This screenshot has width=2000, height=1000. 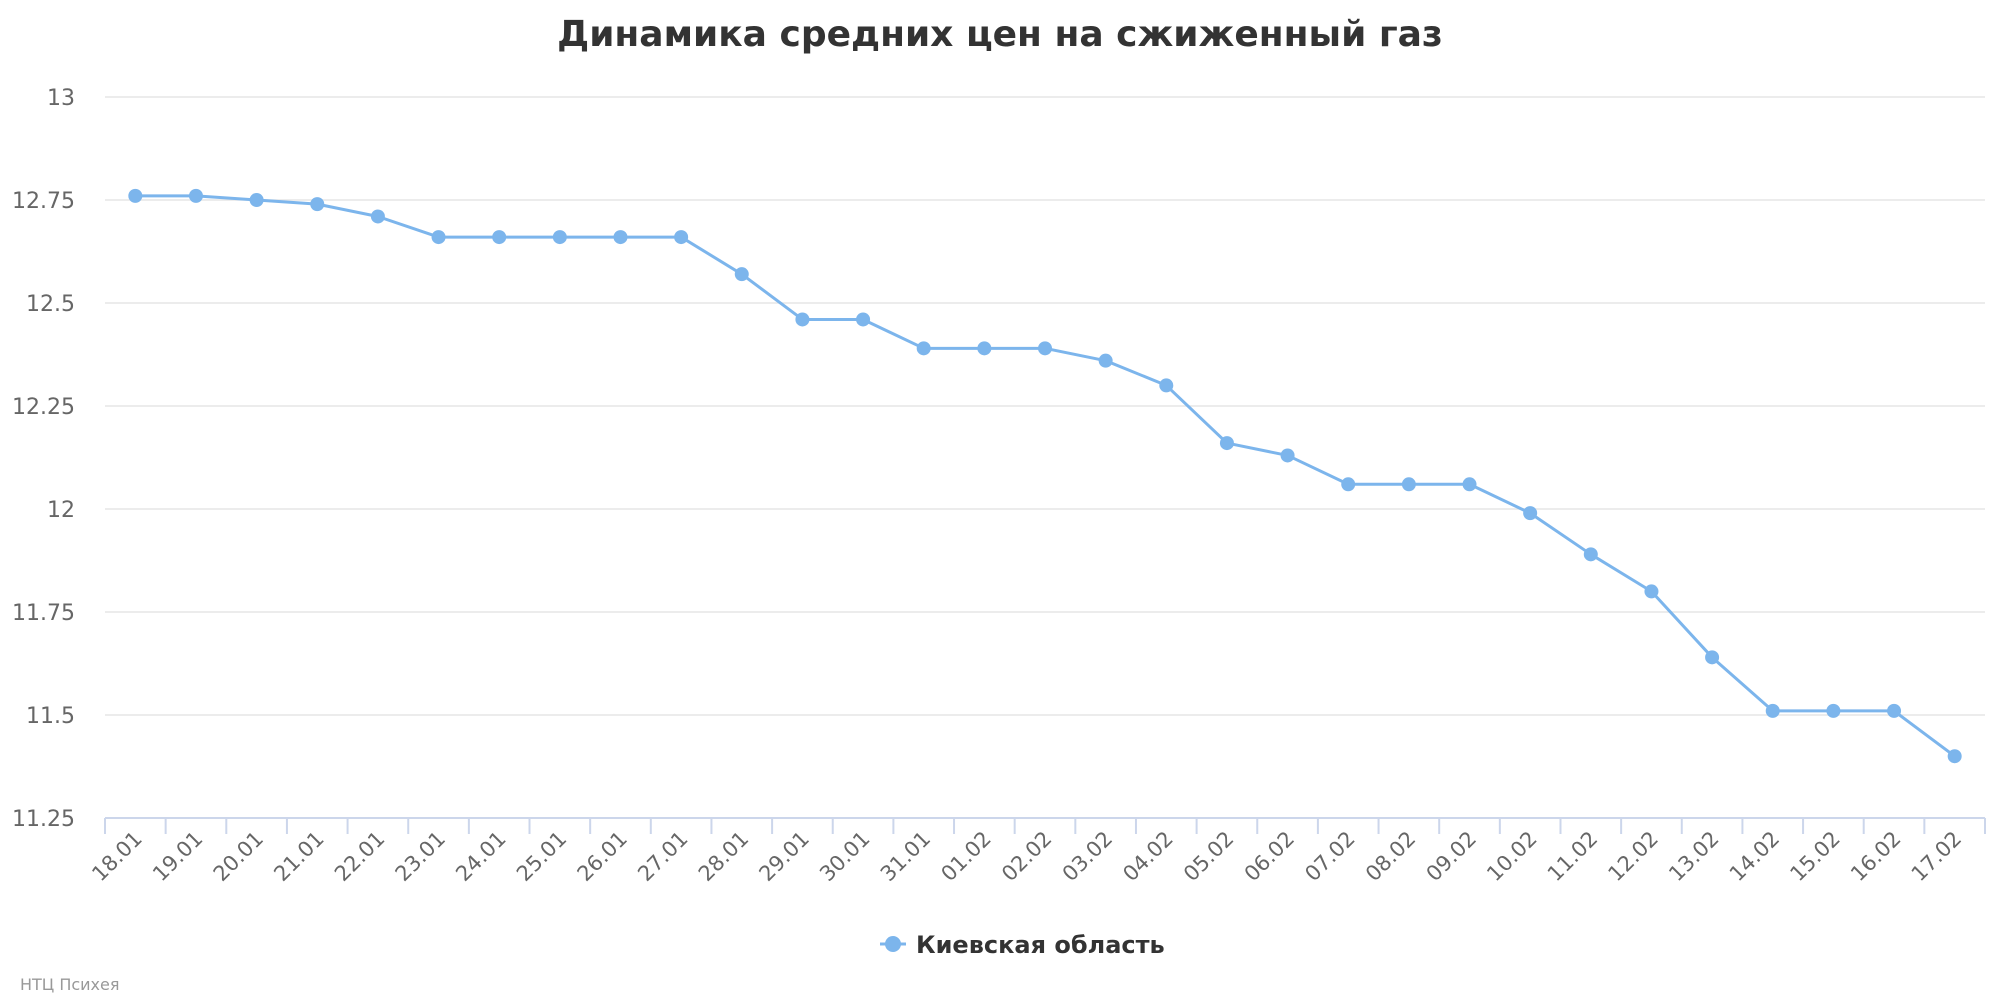 I want to click on x-tick-label: 25.01, so click(x=541, y=856).